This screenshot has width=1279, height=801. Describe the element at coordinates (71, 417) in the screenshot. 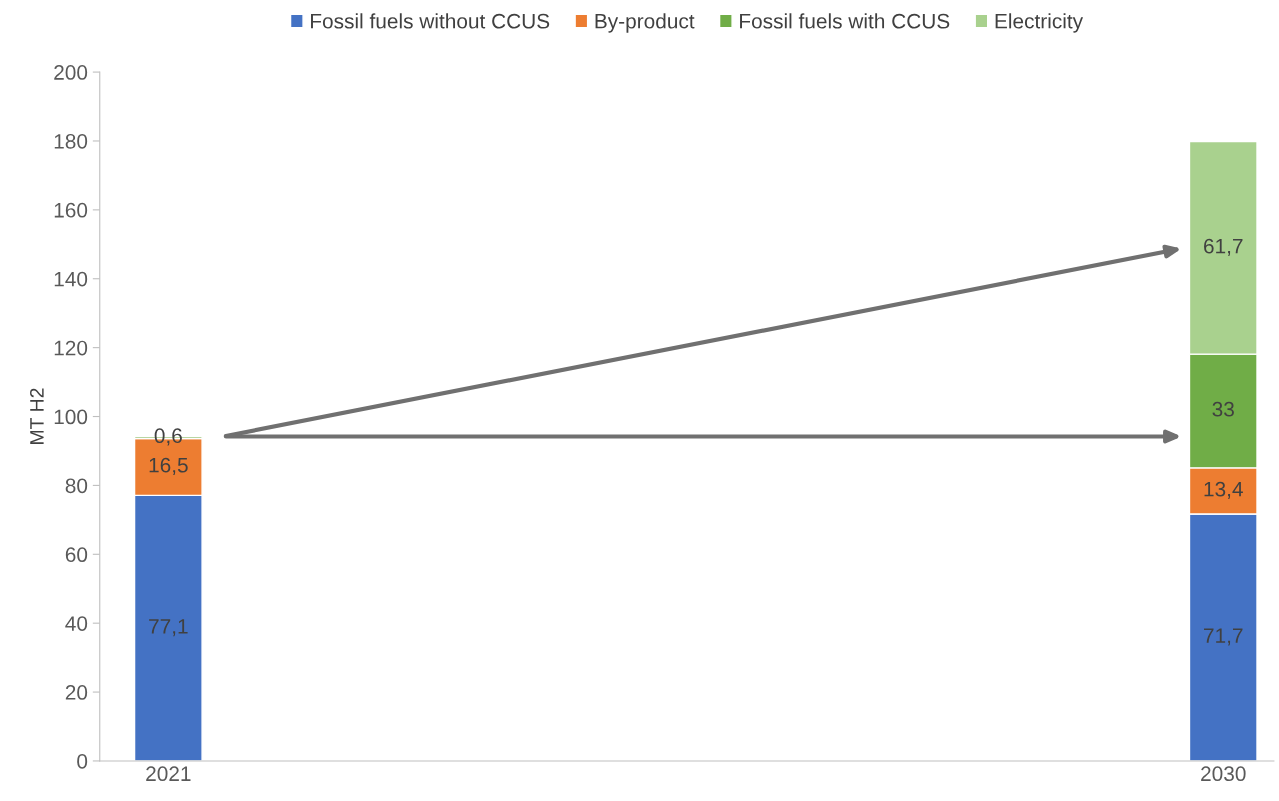

I see `y-tick-label: 100` at that location.